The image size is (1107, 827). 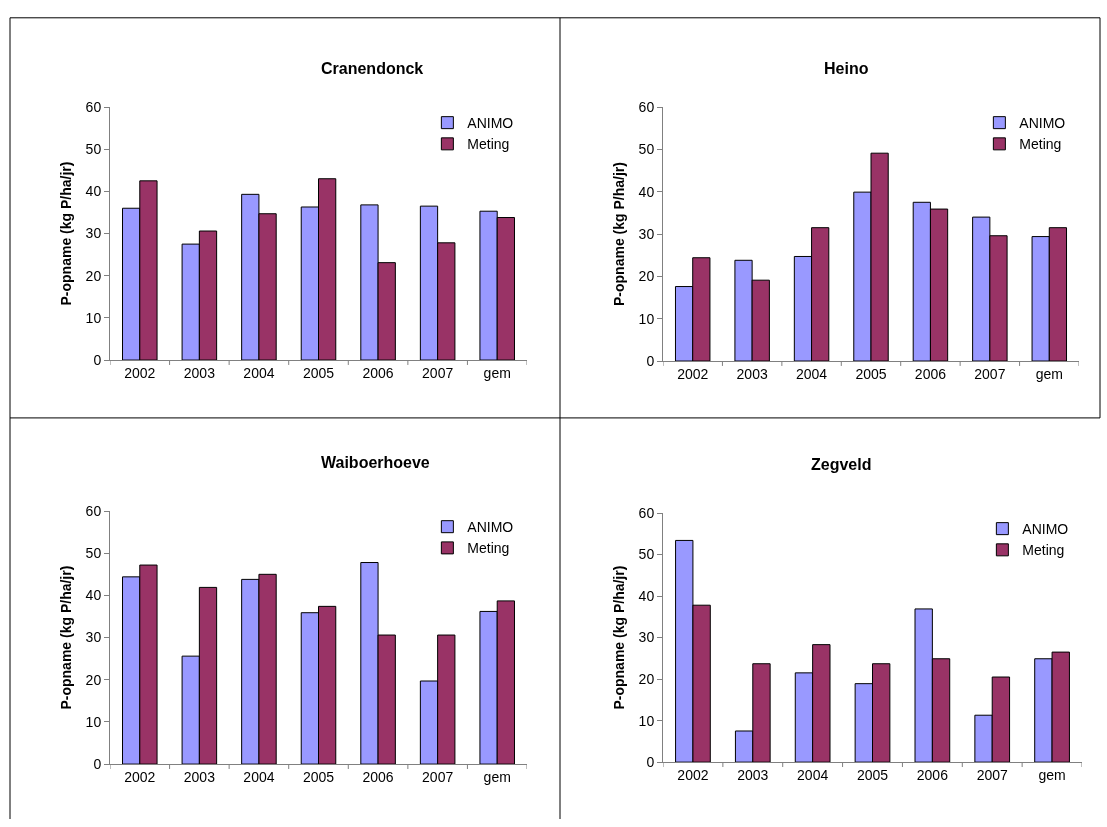 What do you see at coordinates (372, 68) in the screenshot?
I see `chart-title: Cranendonck` at bounding box center [372, 68].